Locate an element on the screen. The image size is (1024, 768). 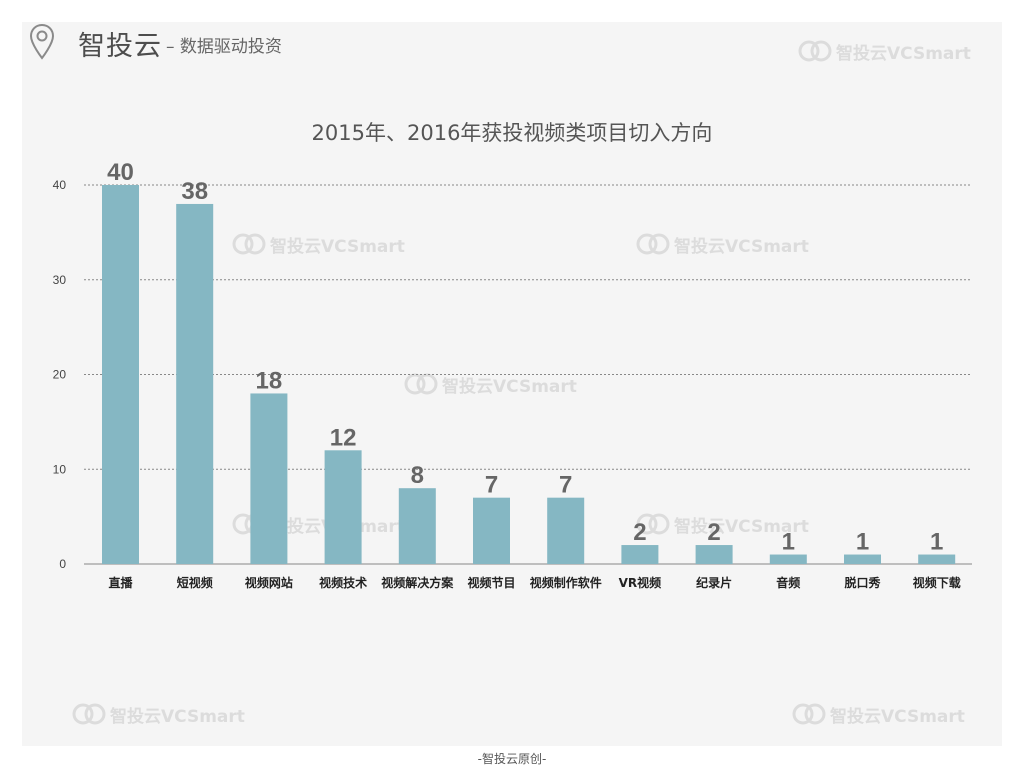
bar-value-label: 12 is located at coordinates (343, 437).